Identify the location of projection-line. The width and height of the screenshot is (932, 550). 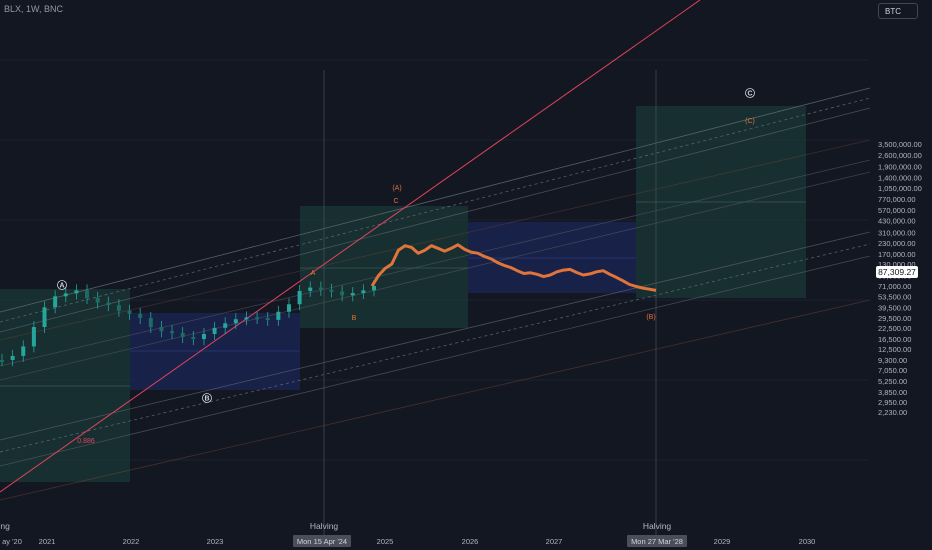
(513, 267).